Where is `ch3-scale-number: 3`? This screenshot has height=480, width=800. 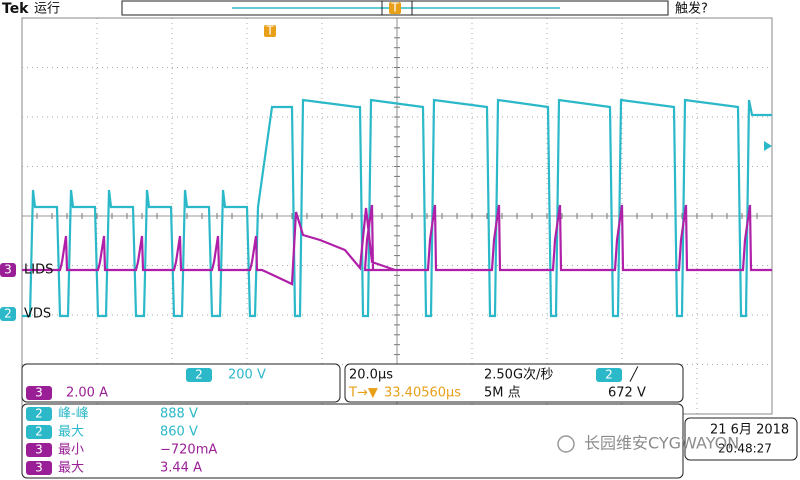
ch3-scale-number: 3 is located at coordinates (39, 393).